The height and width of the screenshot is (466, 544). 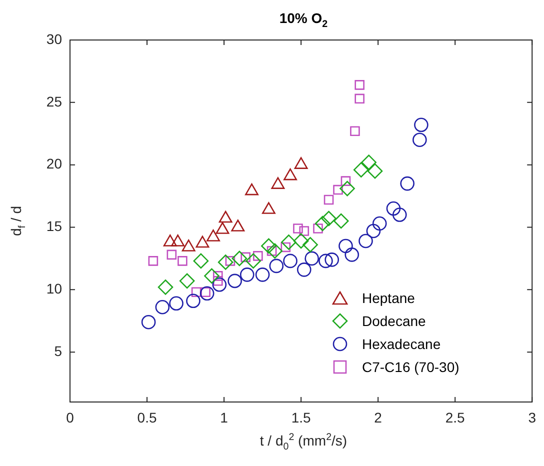 I want to click on y-tick-label: 10, so click(x=54, y=288).